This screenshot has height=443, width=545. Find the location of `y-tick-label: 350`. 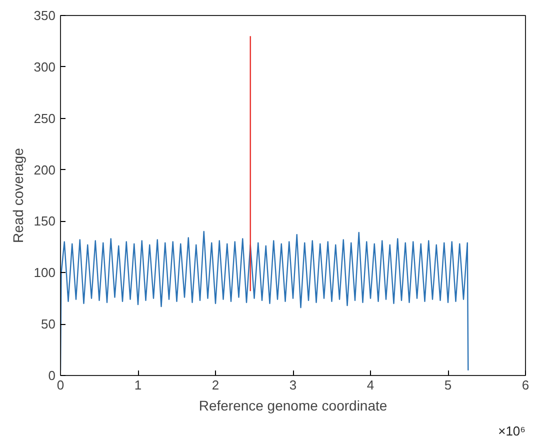

y-tick-label: 350 is located at coordinates (45, 15).